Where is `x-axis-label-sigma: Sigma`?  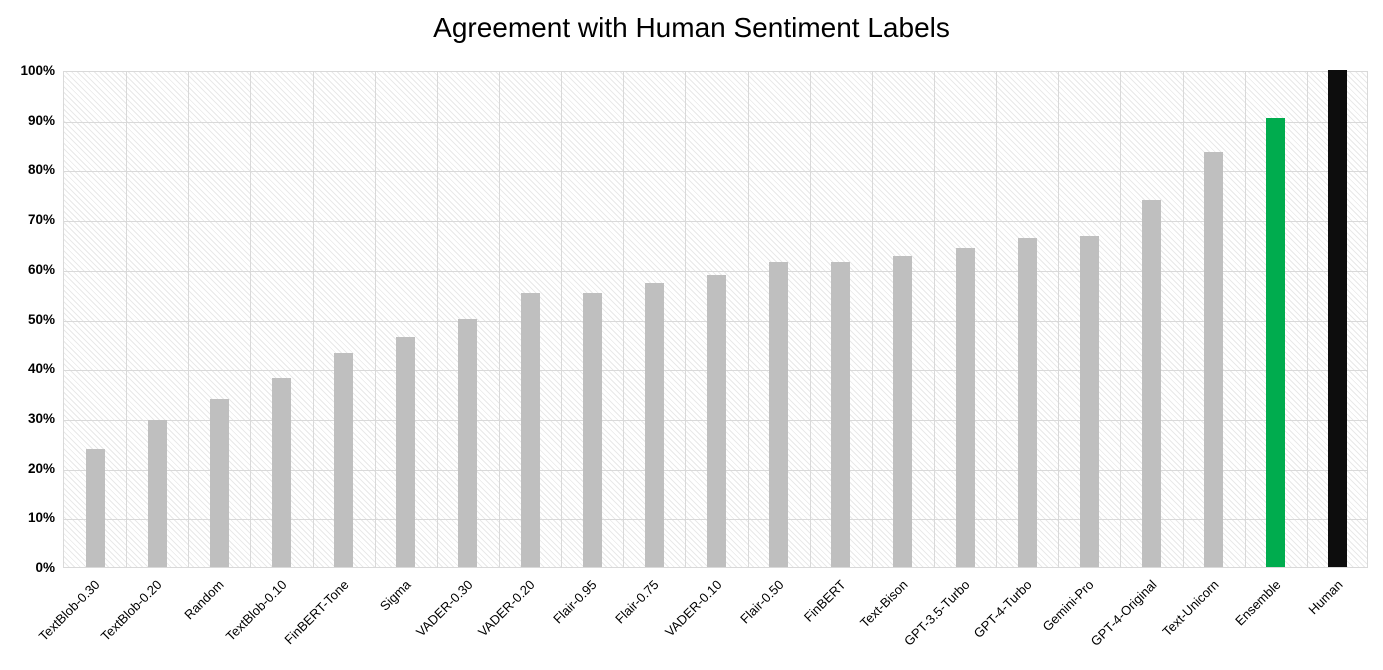 x-axis-label-sigma: Sigma is located at coordinates (395, 595).